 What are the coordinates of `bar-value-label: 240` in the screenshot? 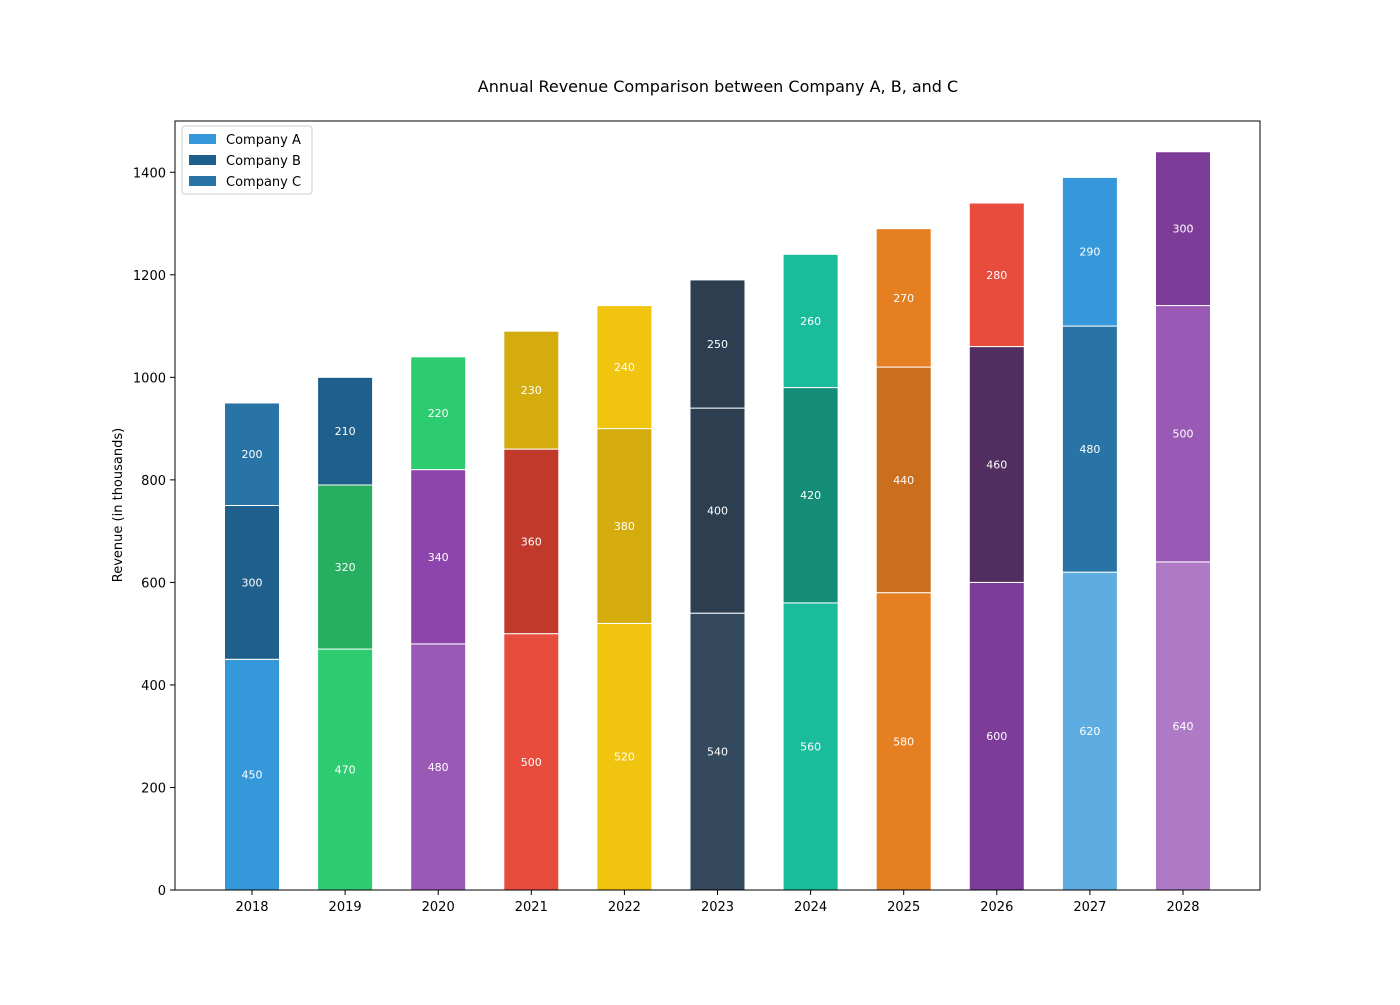 It's located at (624, 367).